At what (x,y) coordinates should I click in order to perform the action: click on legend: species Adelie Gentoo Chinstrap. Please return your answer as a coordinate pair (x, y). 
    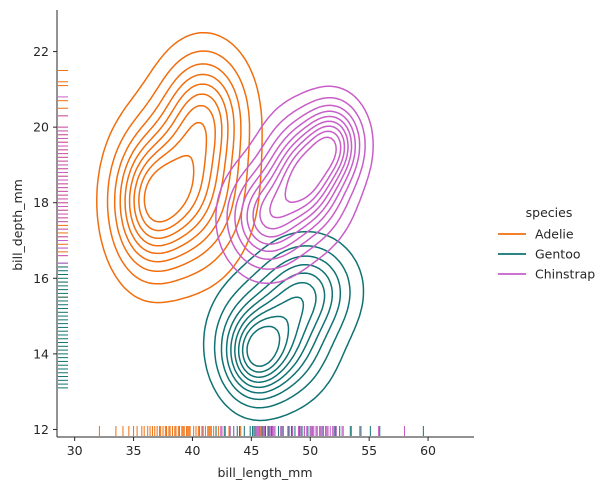
    Looking at the image, I should click on (546, 243).